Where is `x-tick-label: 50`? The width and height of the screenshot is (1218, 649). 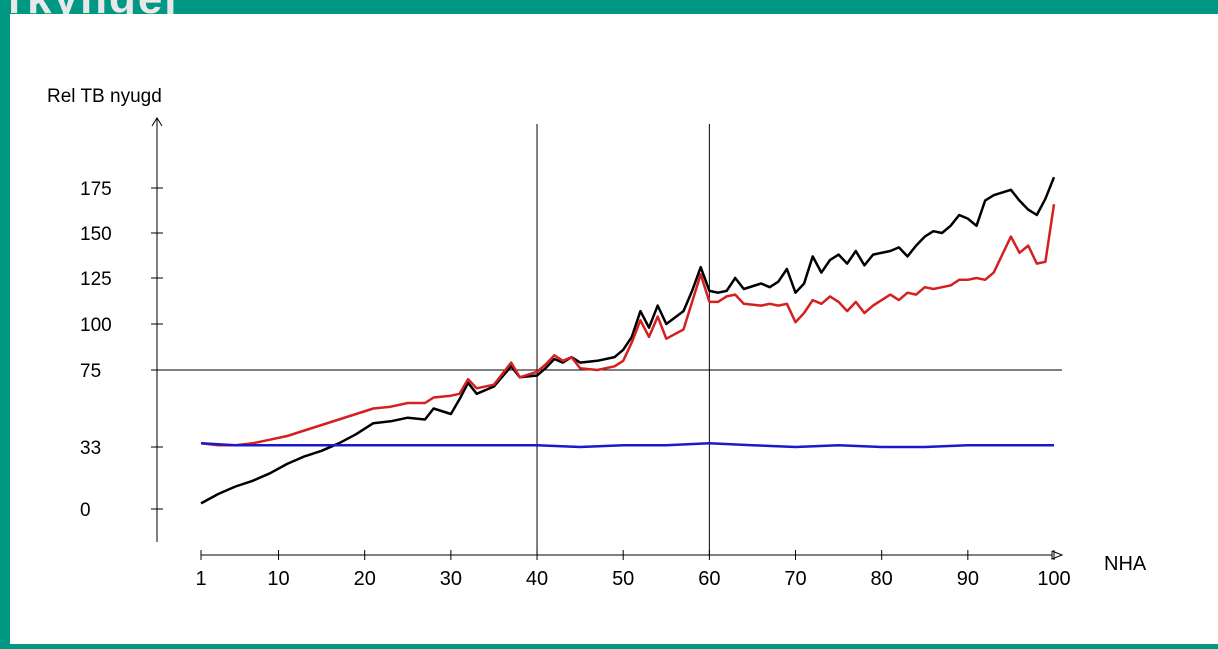
x-tick-label: 50 is located at coordinates (623, 579).